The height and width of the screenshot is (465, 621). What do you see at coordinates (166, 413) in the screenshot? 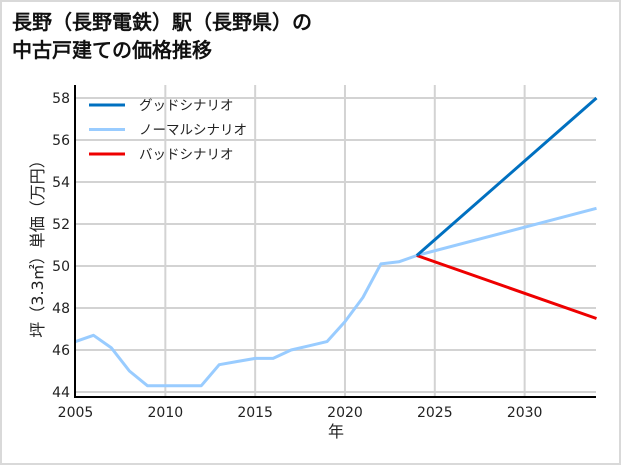
I see `x-tick-label: 2010` at bounding box center [166, 413].